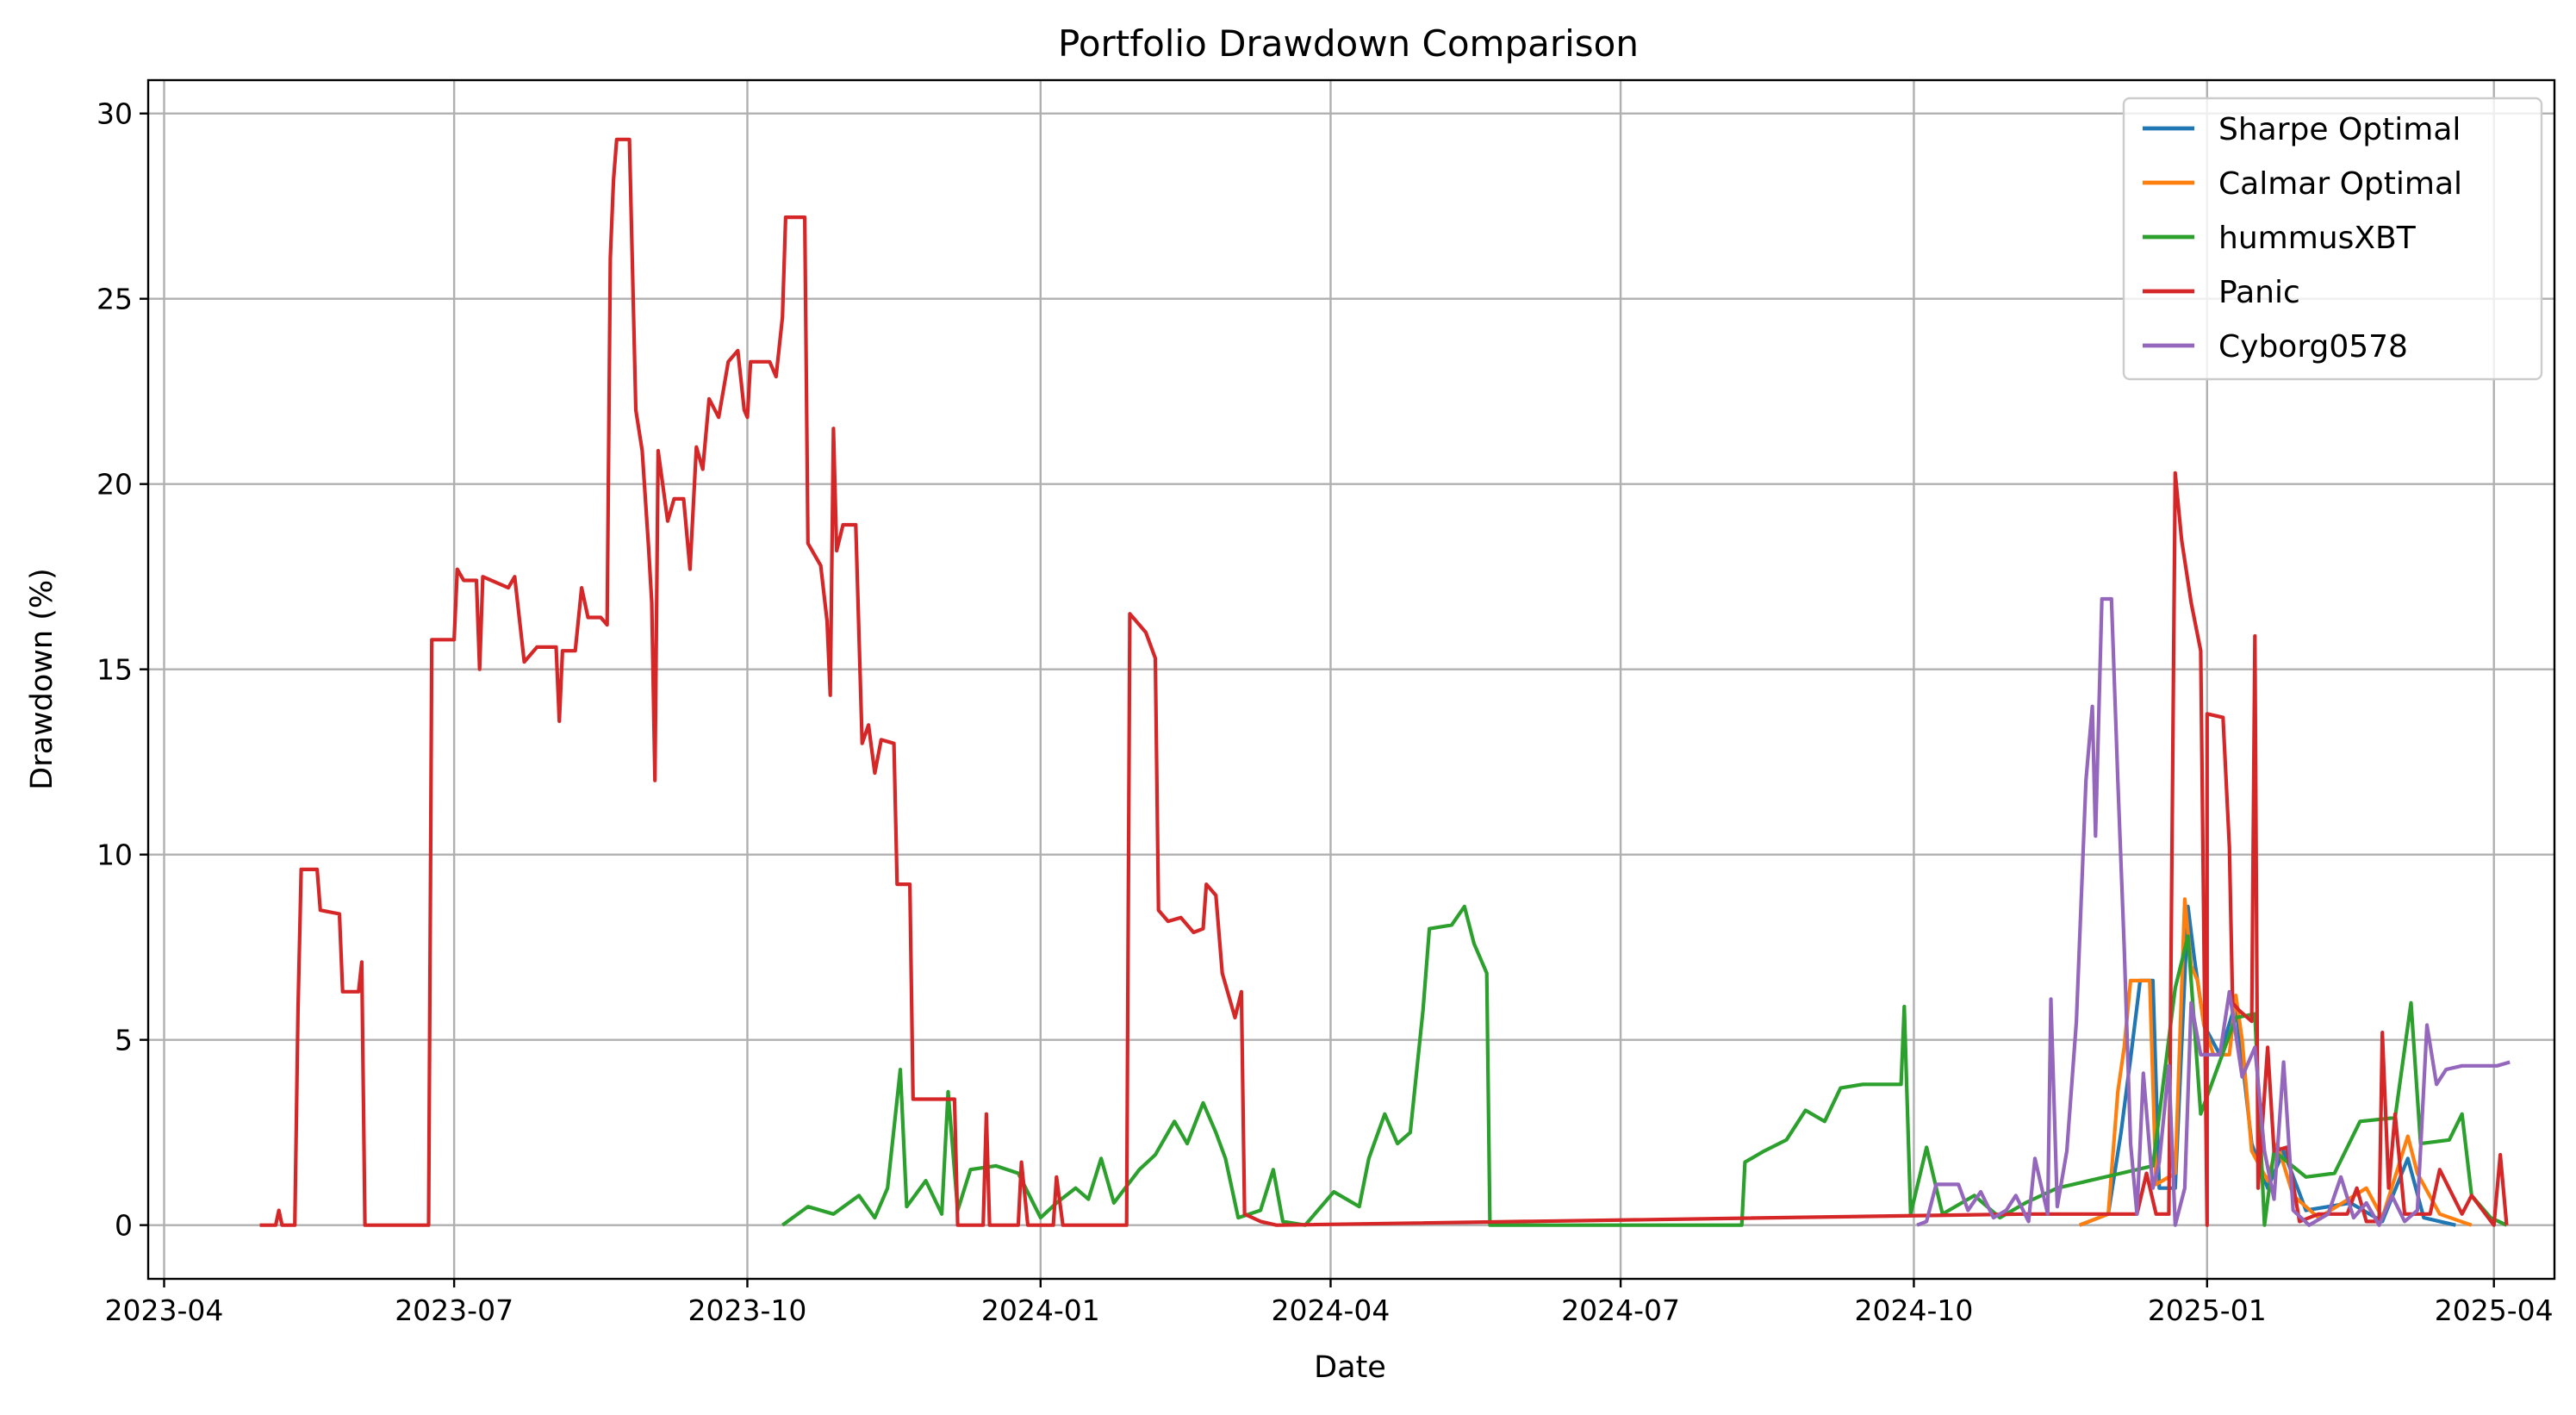 This screenshot has width=2576, height=1415. Describe the element at coordinates (2318, 238) in the screenshot. I see `legend-label: hummusXBT` at that location.